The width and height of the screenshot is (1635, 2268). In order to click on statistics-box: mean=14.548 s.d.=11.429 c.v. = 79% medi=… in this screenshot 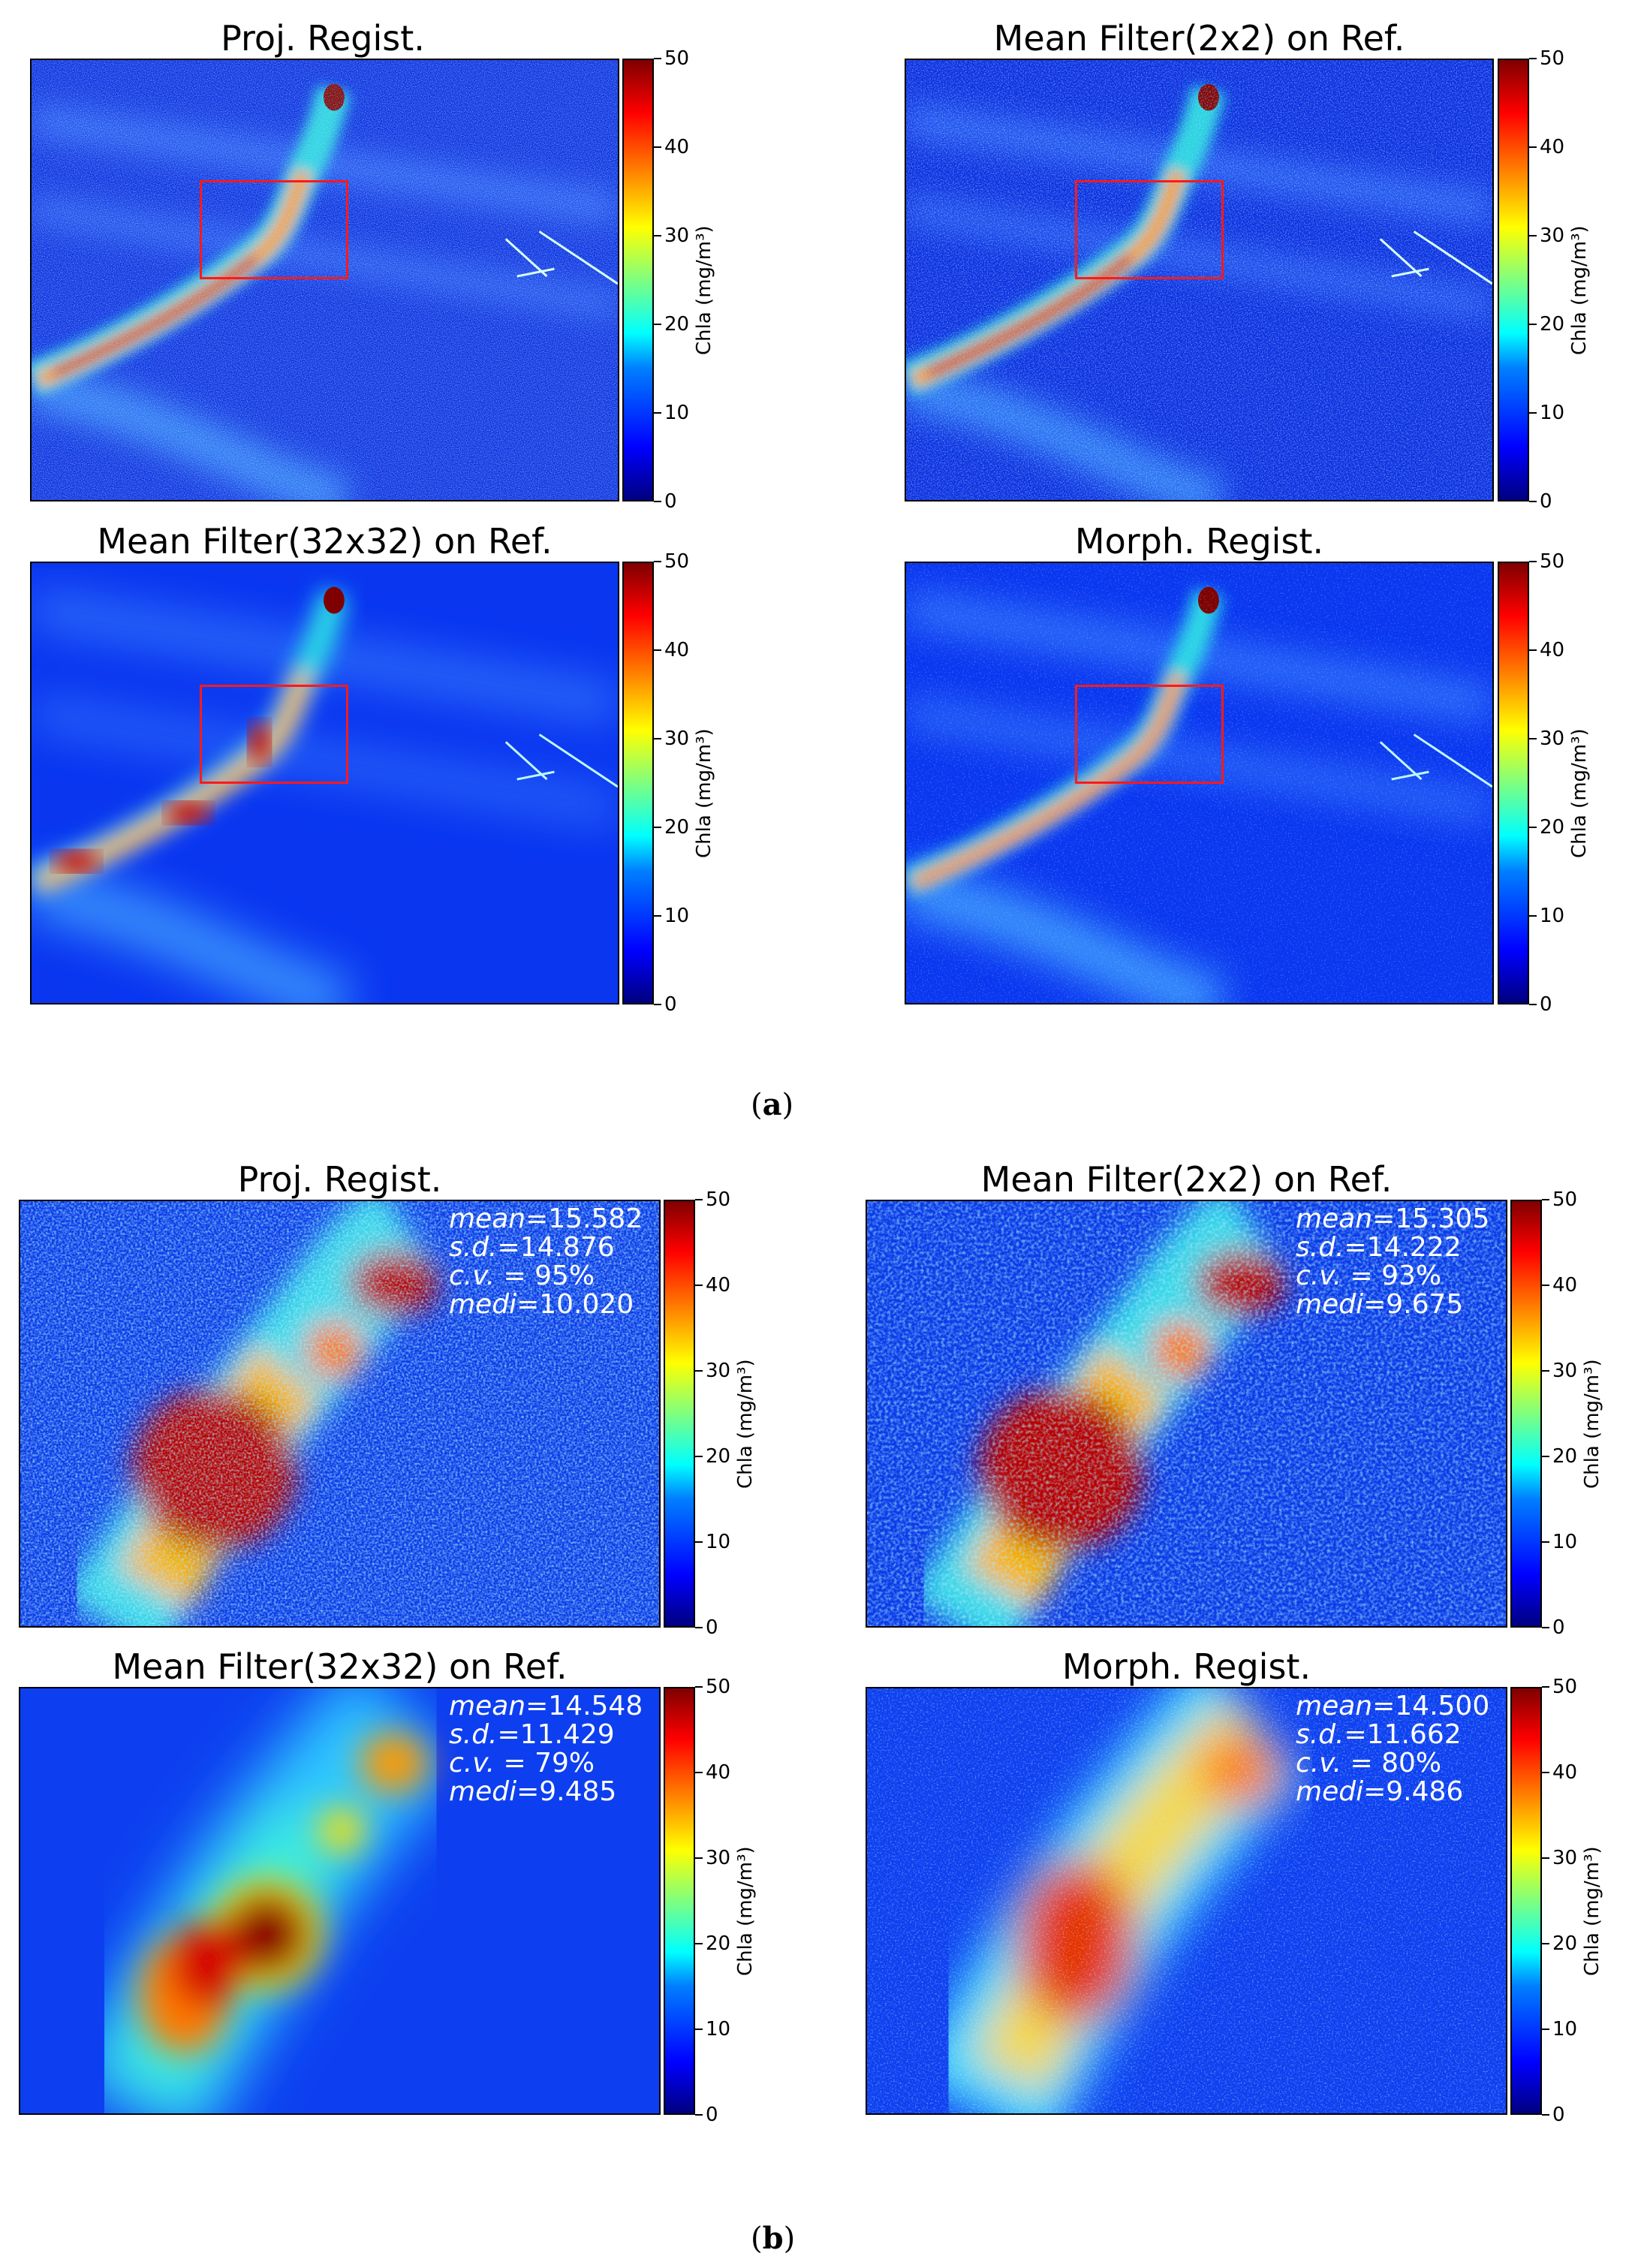, I will do `click(546, 1749)`.